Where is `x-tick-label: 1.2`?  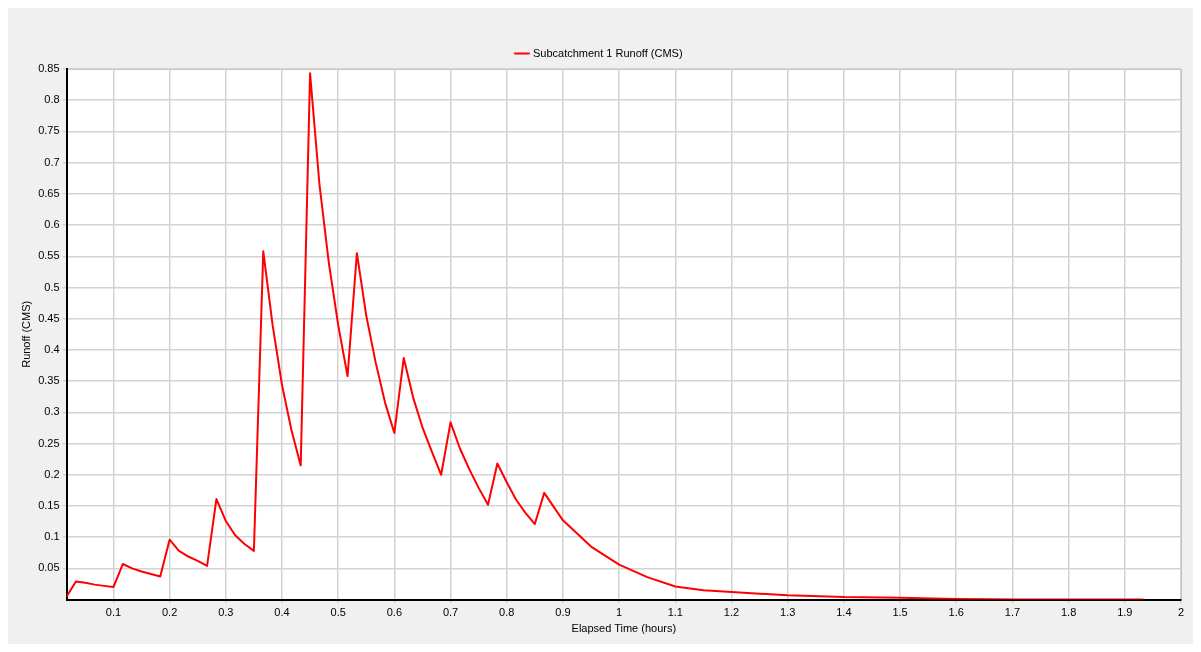
x-tick-label: 1.2 is located at coordinates (731, 612).